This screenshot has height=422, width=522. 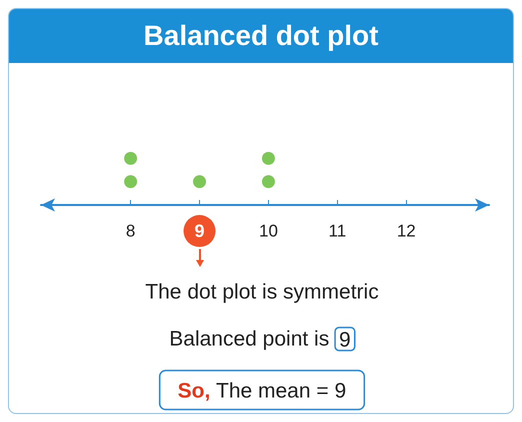 I want to click on text: Balanced point is 9, so click(x=260, y=340).